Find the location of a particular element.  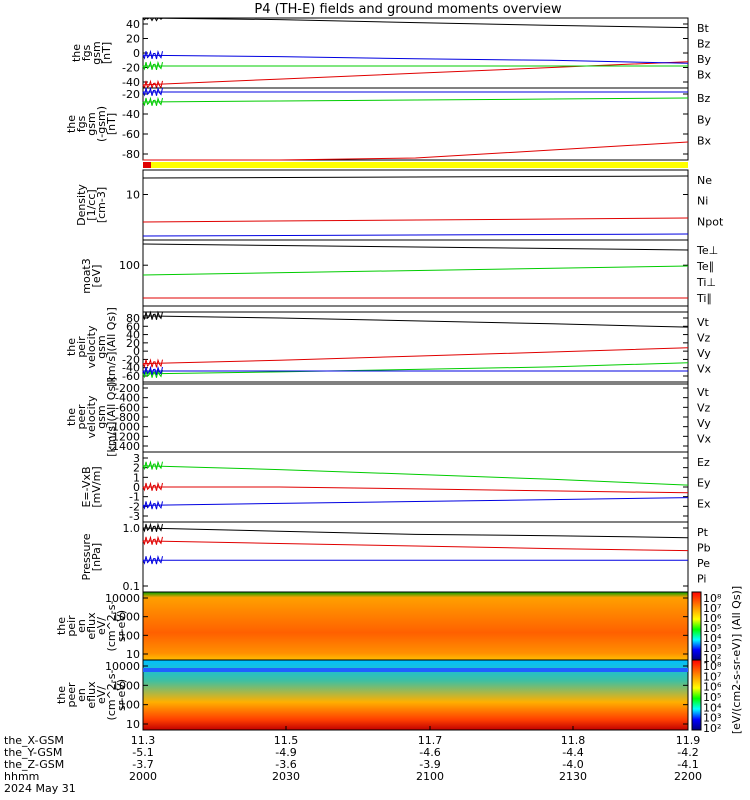

panel-frame-pressure is located at coordinates (415, 557).